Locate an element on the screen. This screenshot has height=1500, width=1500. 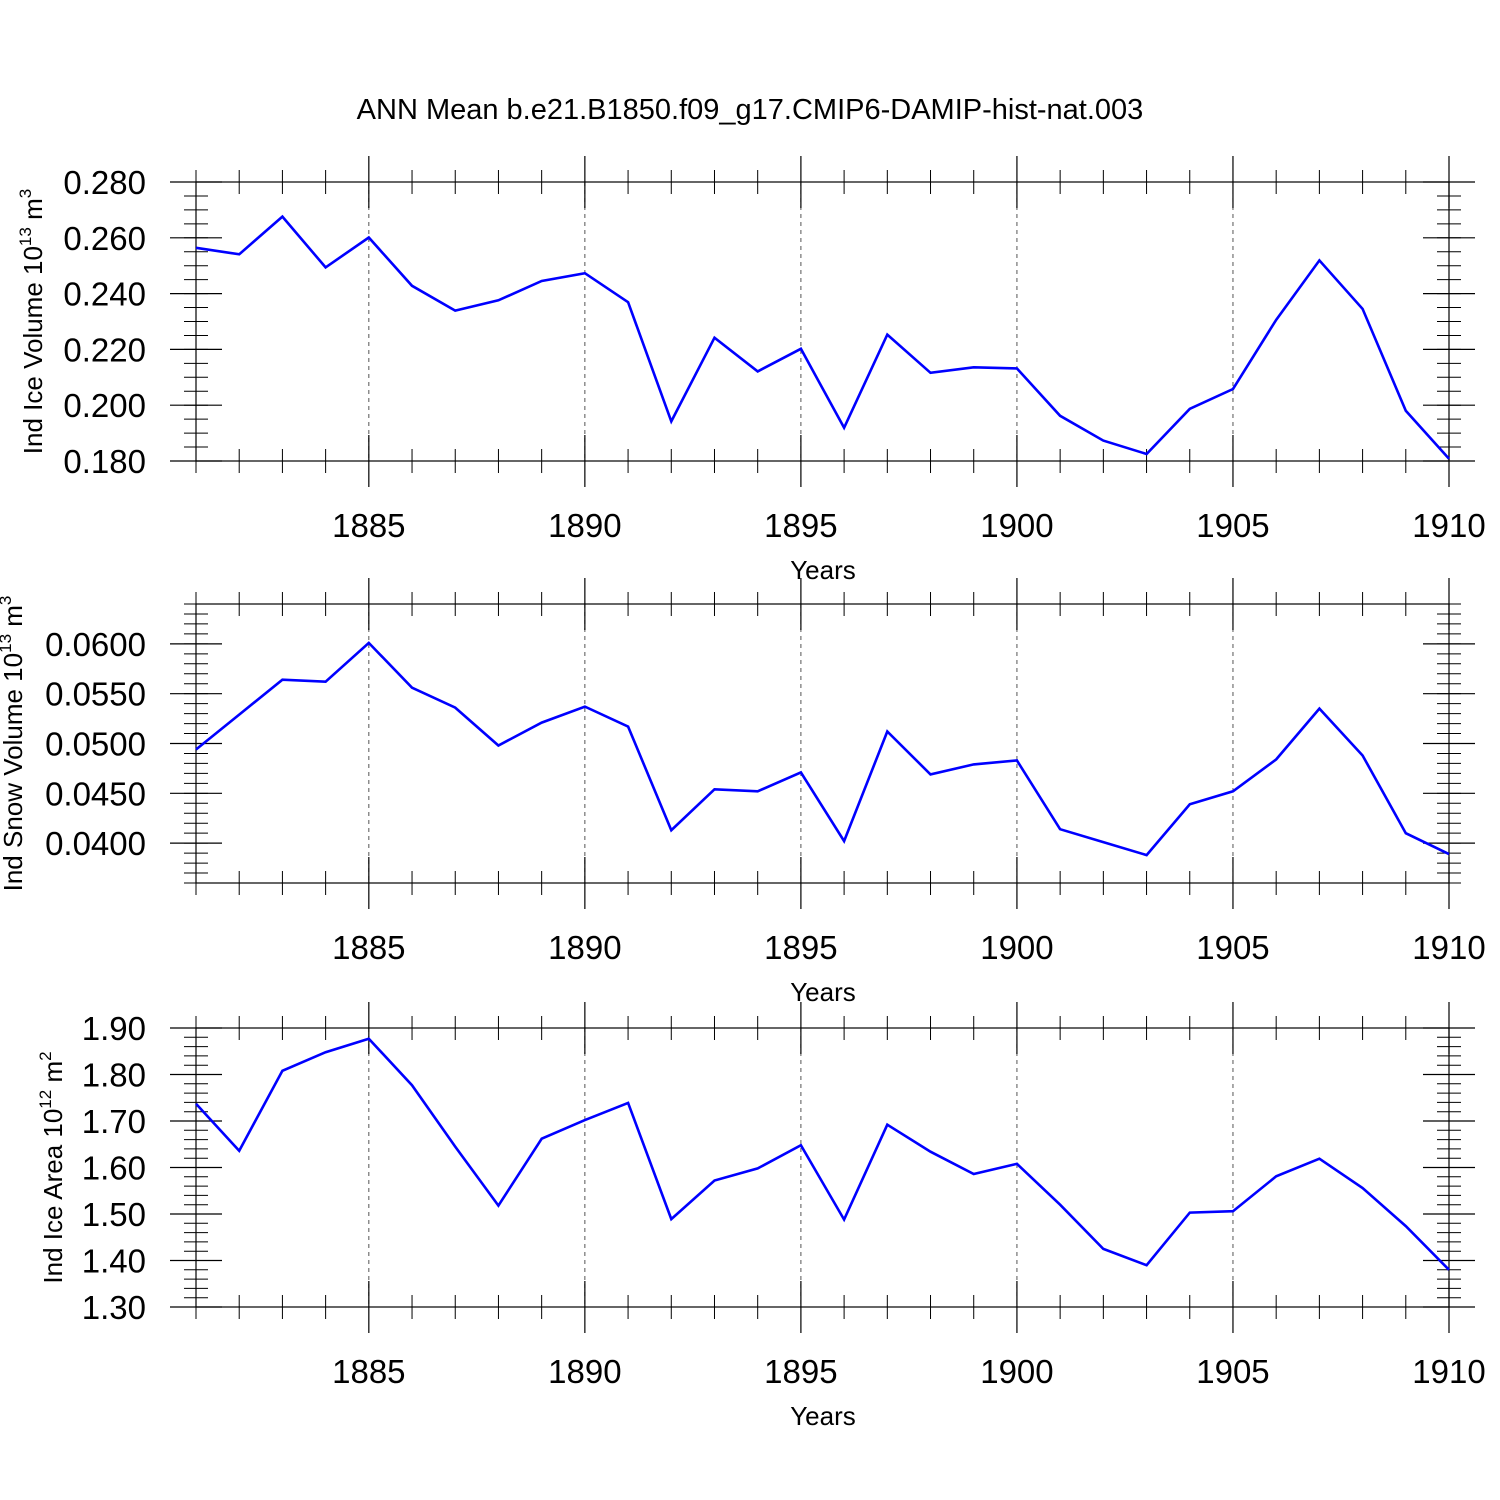
y-axis-label-main: Ind Snow Volume 10 is located at coordinates (14, 772).